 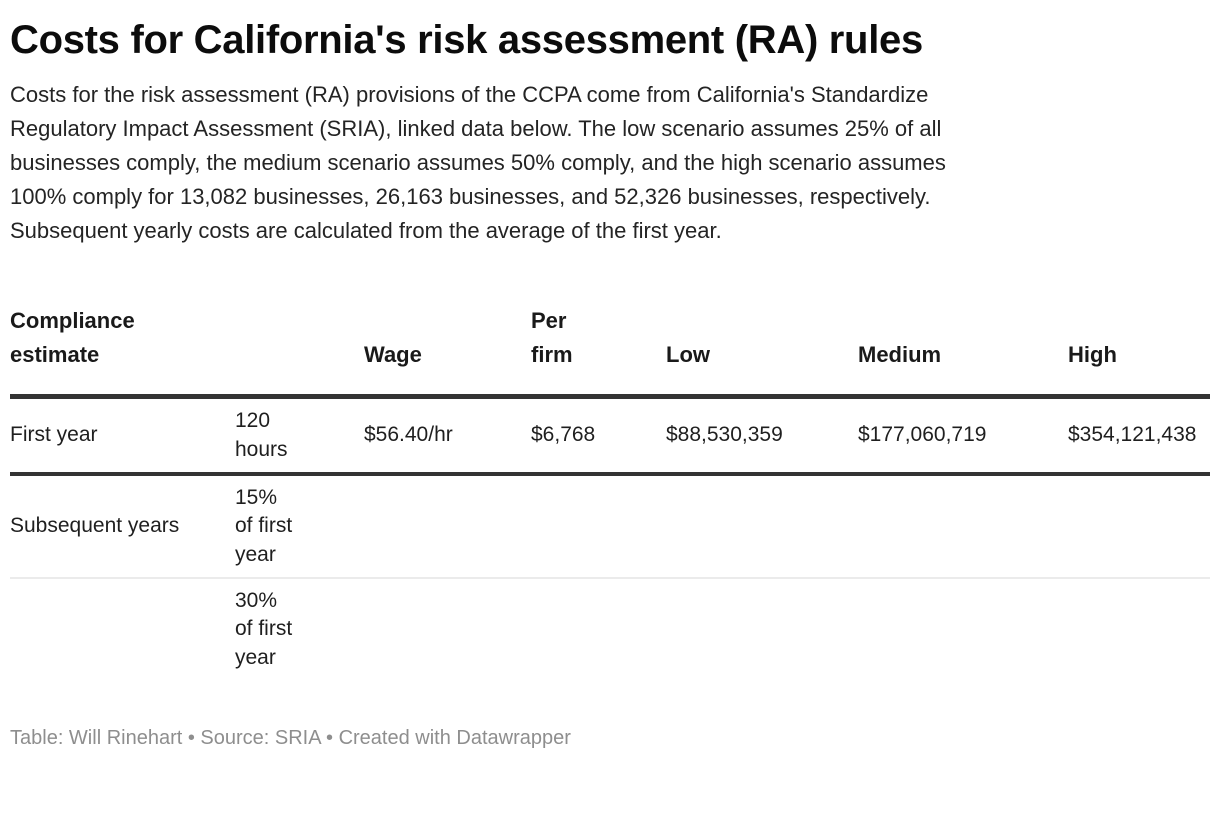 I want to click on header-text: Per firm, so click(x=552, y=338).